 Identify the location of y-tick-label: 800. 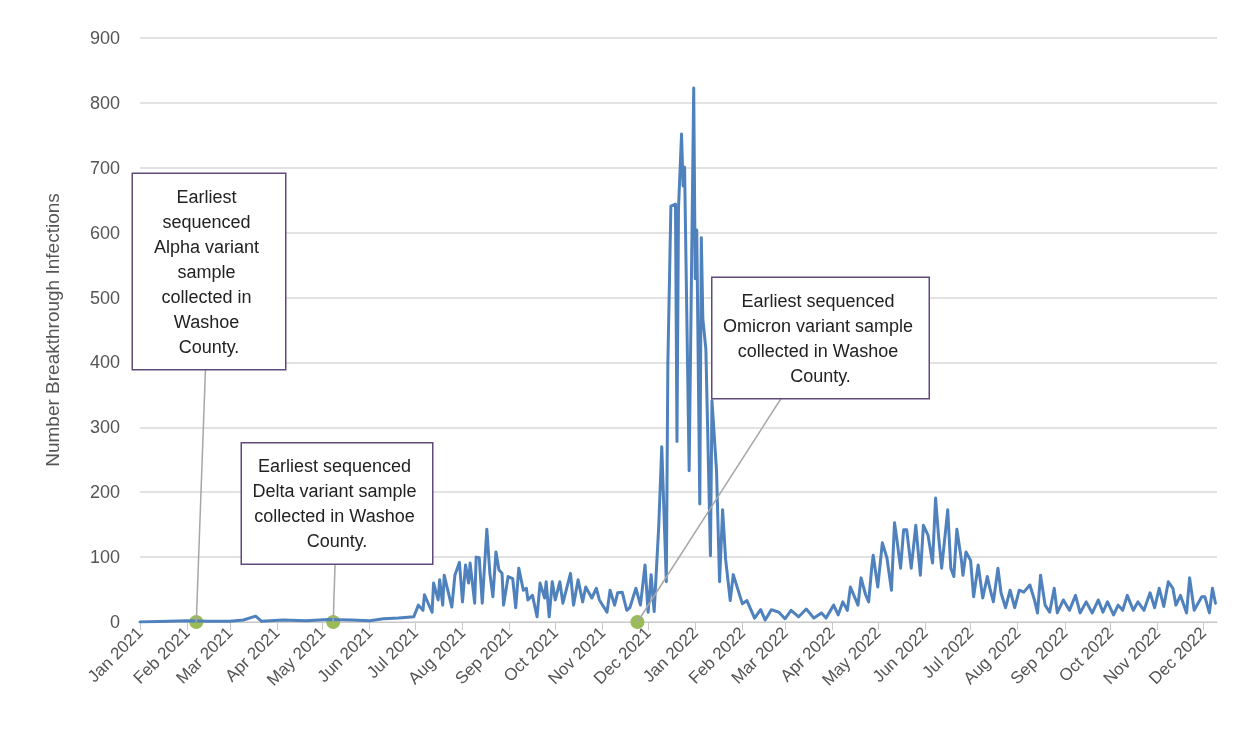
(104, 102).